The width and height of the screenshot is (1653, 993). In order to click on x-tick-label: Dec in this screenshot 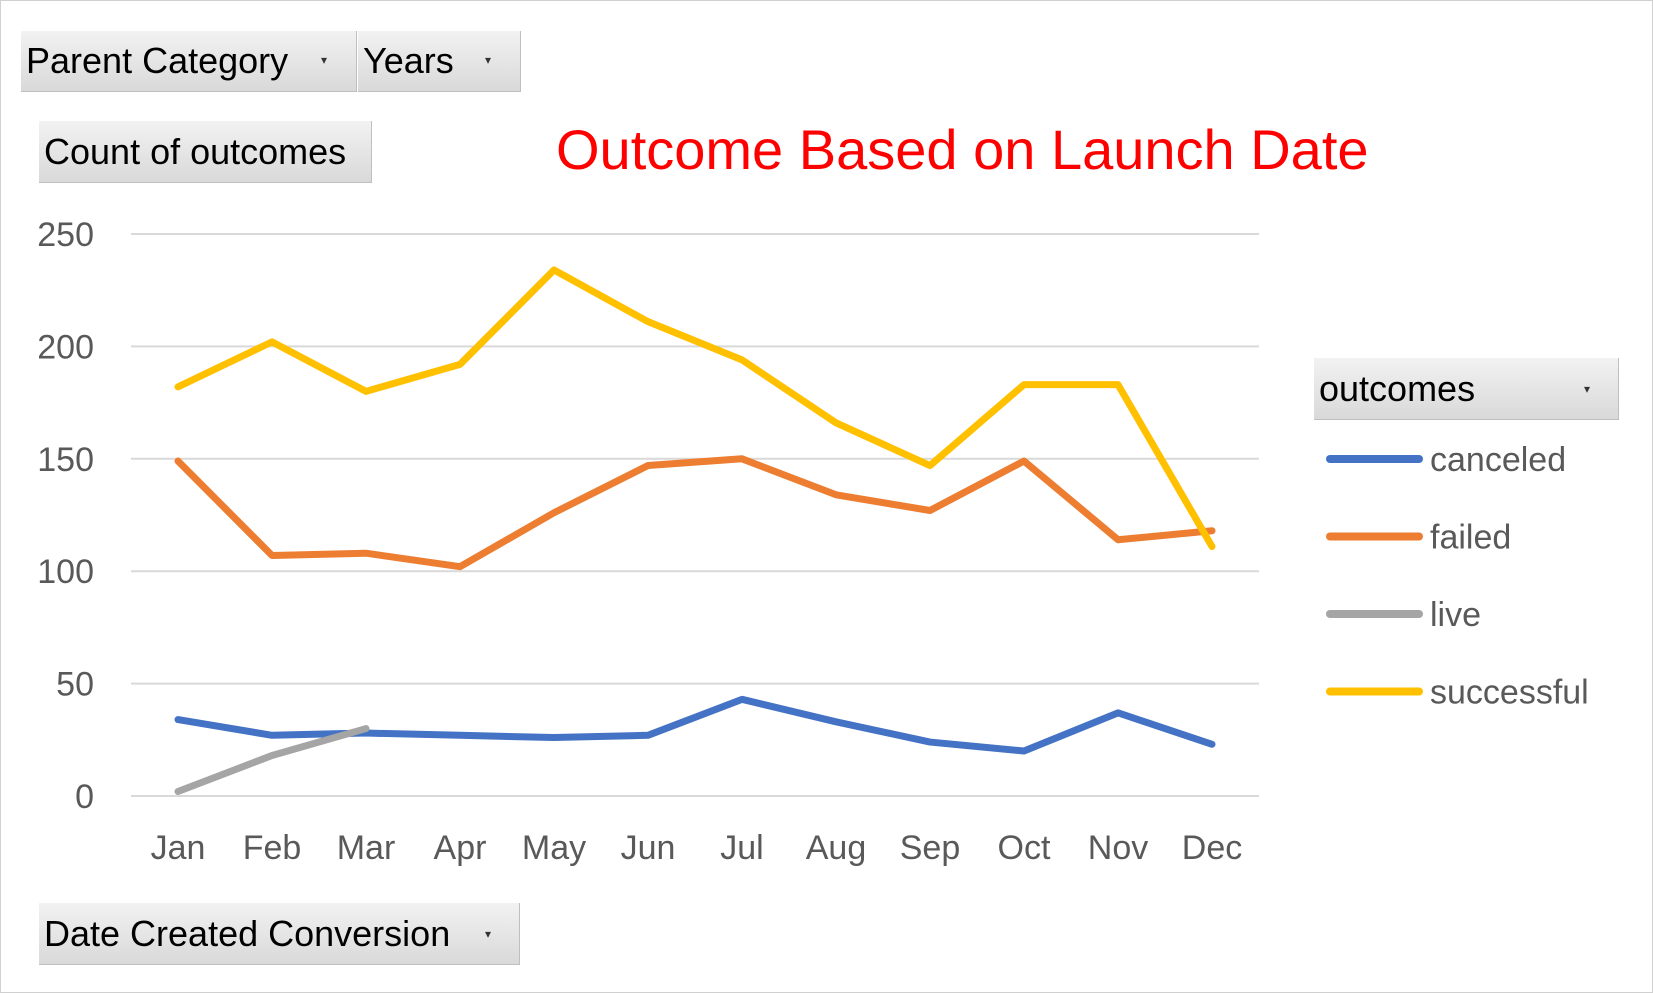, I will do `click(1212, 848)`.